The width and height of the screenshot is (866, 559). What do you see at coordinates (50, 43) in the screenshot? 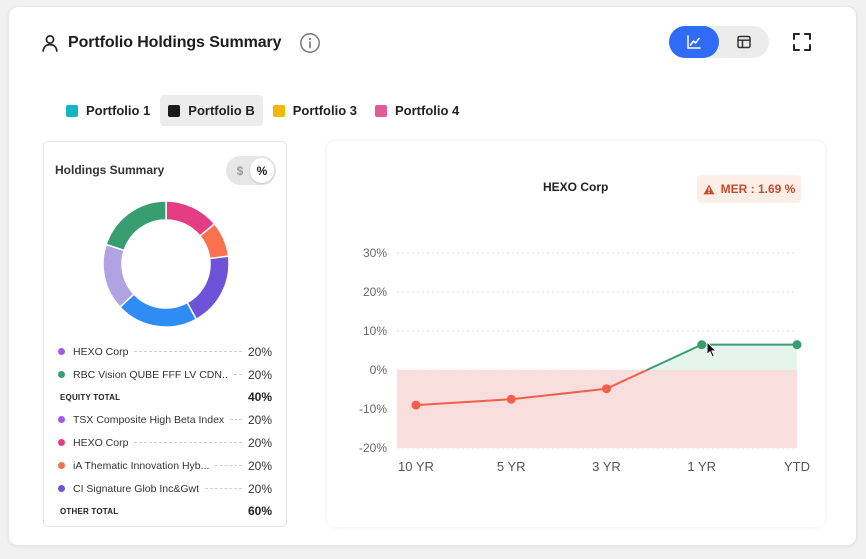
I see `user-icon` at bounding box center [50, 43].